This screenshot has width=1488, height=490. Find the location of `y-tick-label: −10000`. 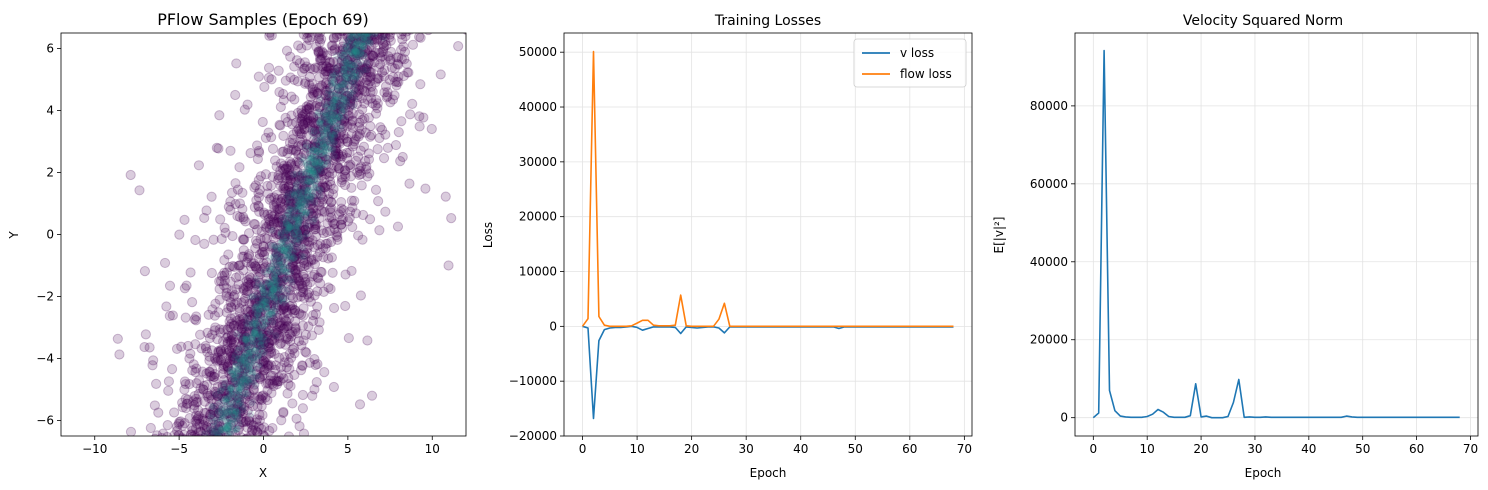

y-tick-label: −10000 is located at coordinates (533, 381).